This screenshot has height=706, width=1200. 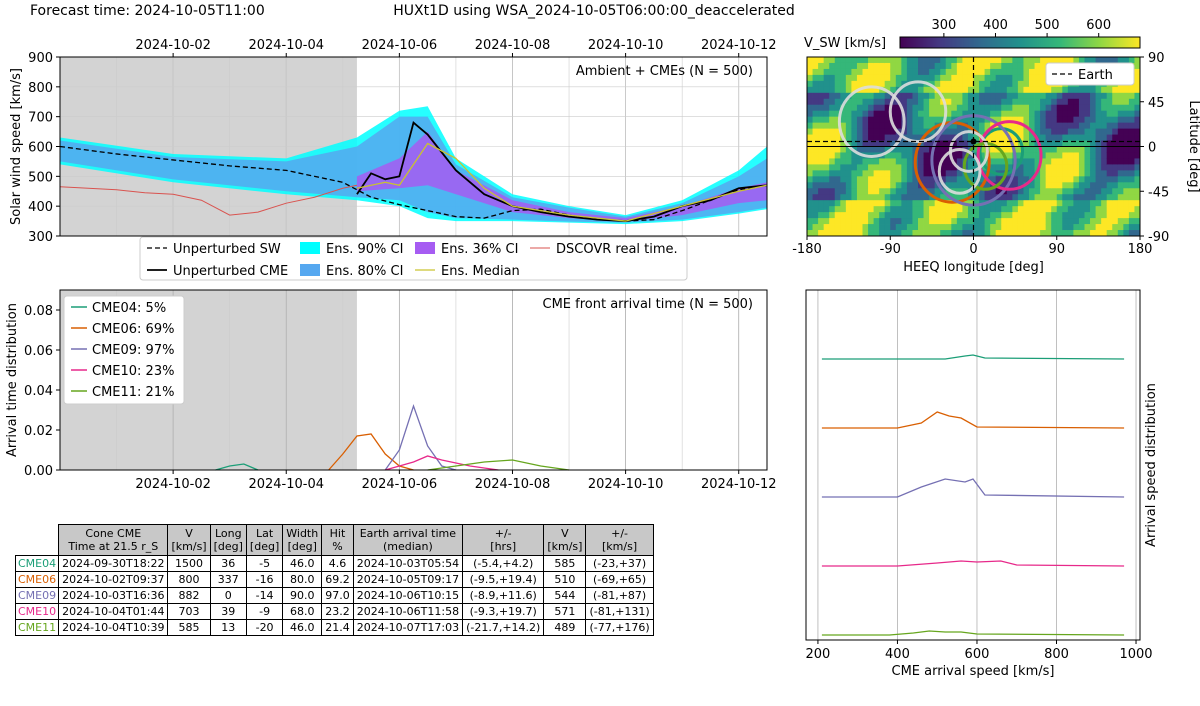 I want to click on table-cell: 4.6, so click(x=337, y=563).